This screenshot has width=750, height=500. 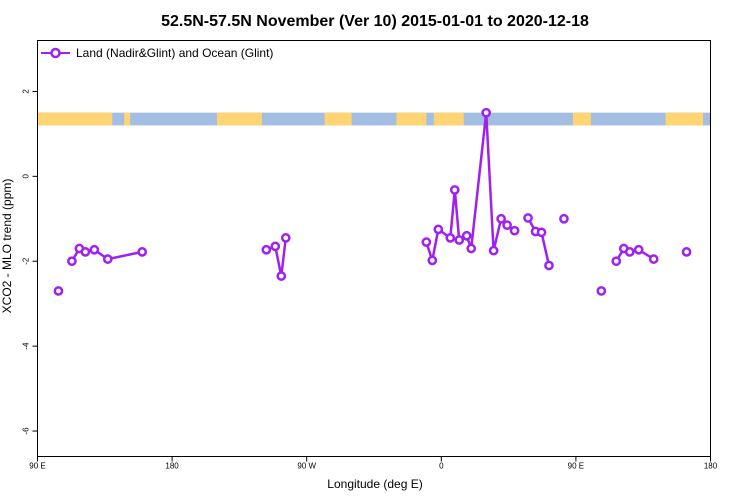 What do you see at coordinates (26, 346) in the screenshot?
I see `y-tick-label: -4` at bounding box center [26, 346].